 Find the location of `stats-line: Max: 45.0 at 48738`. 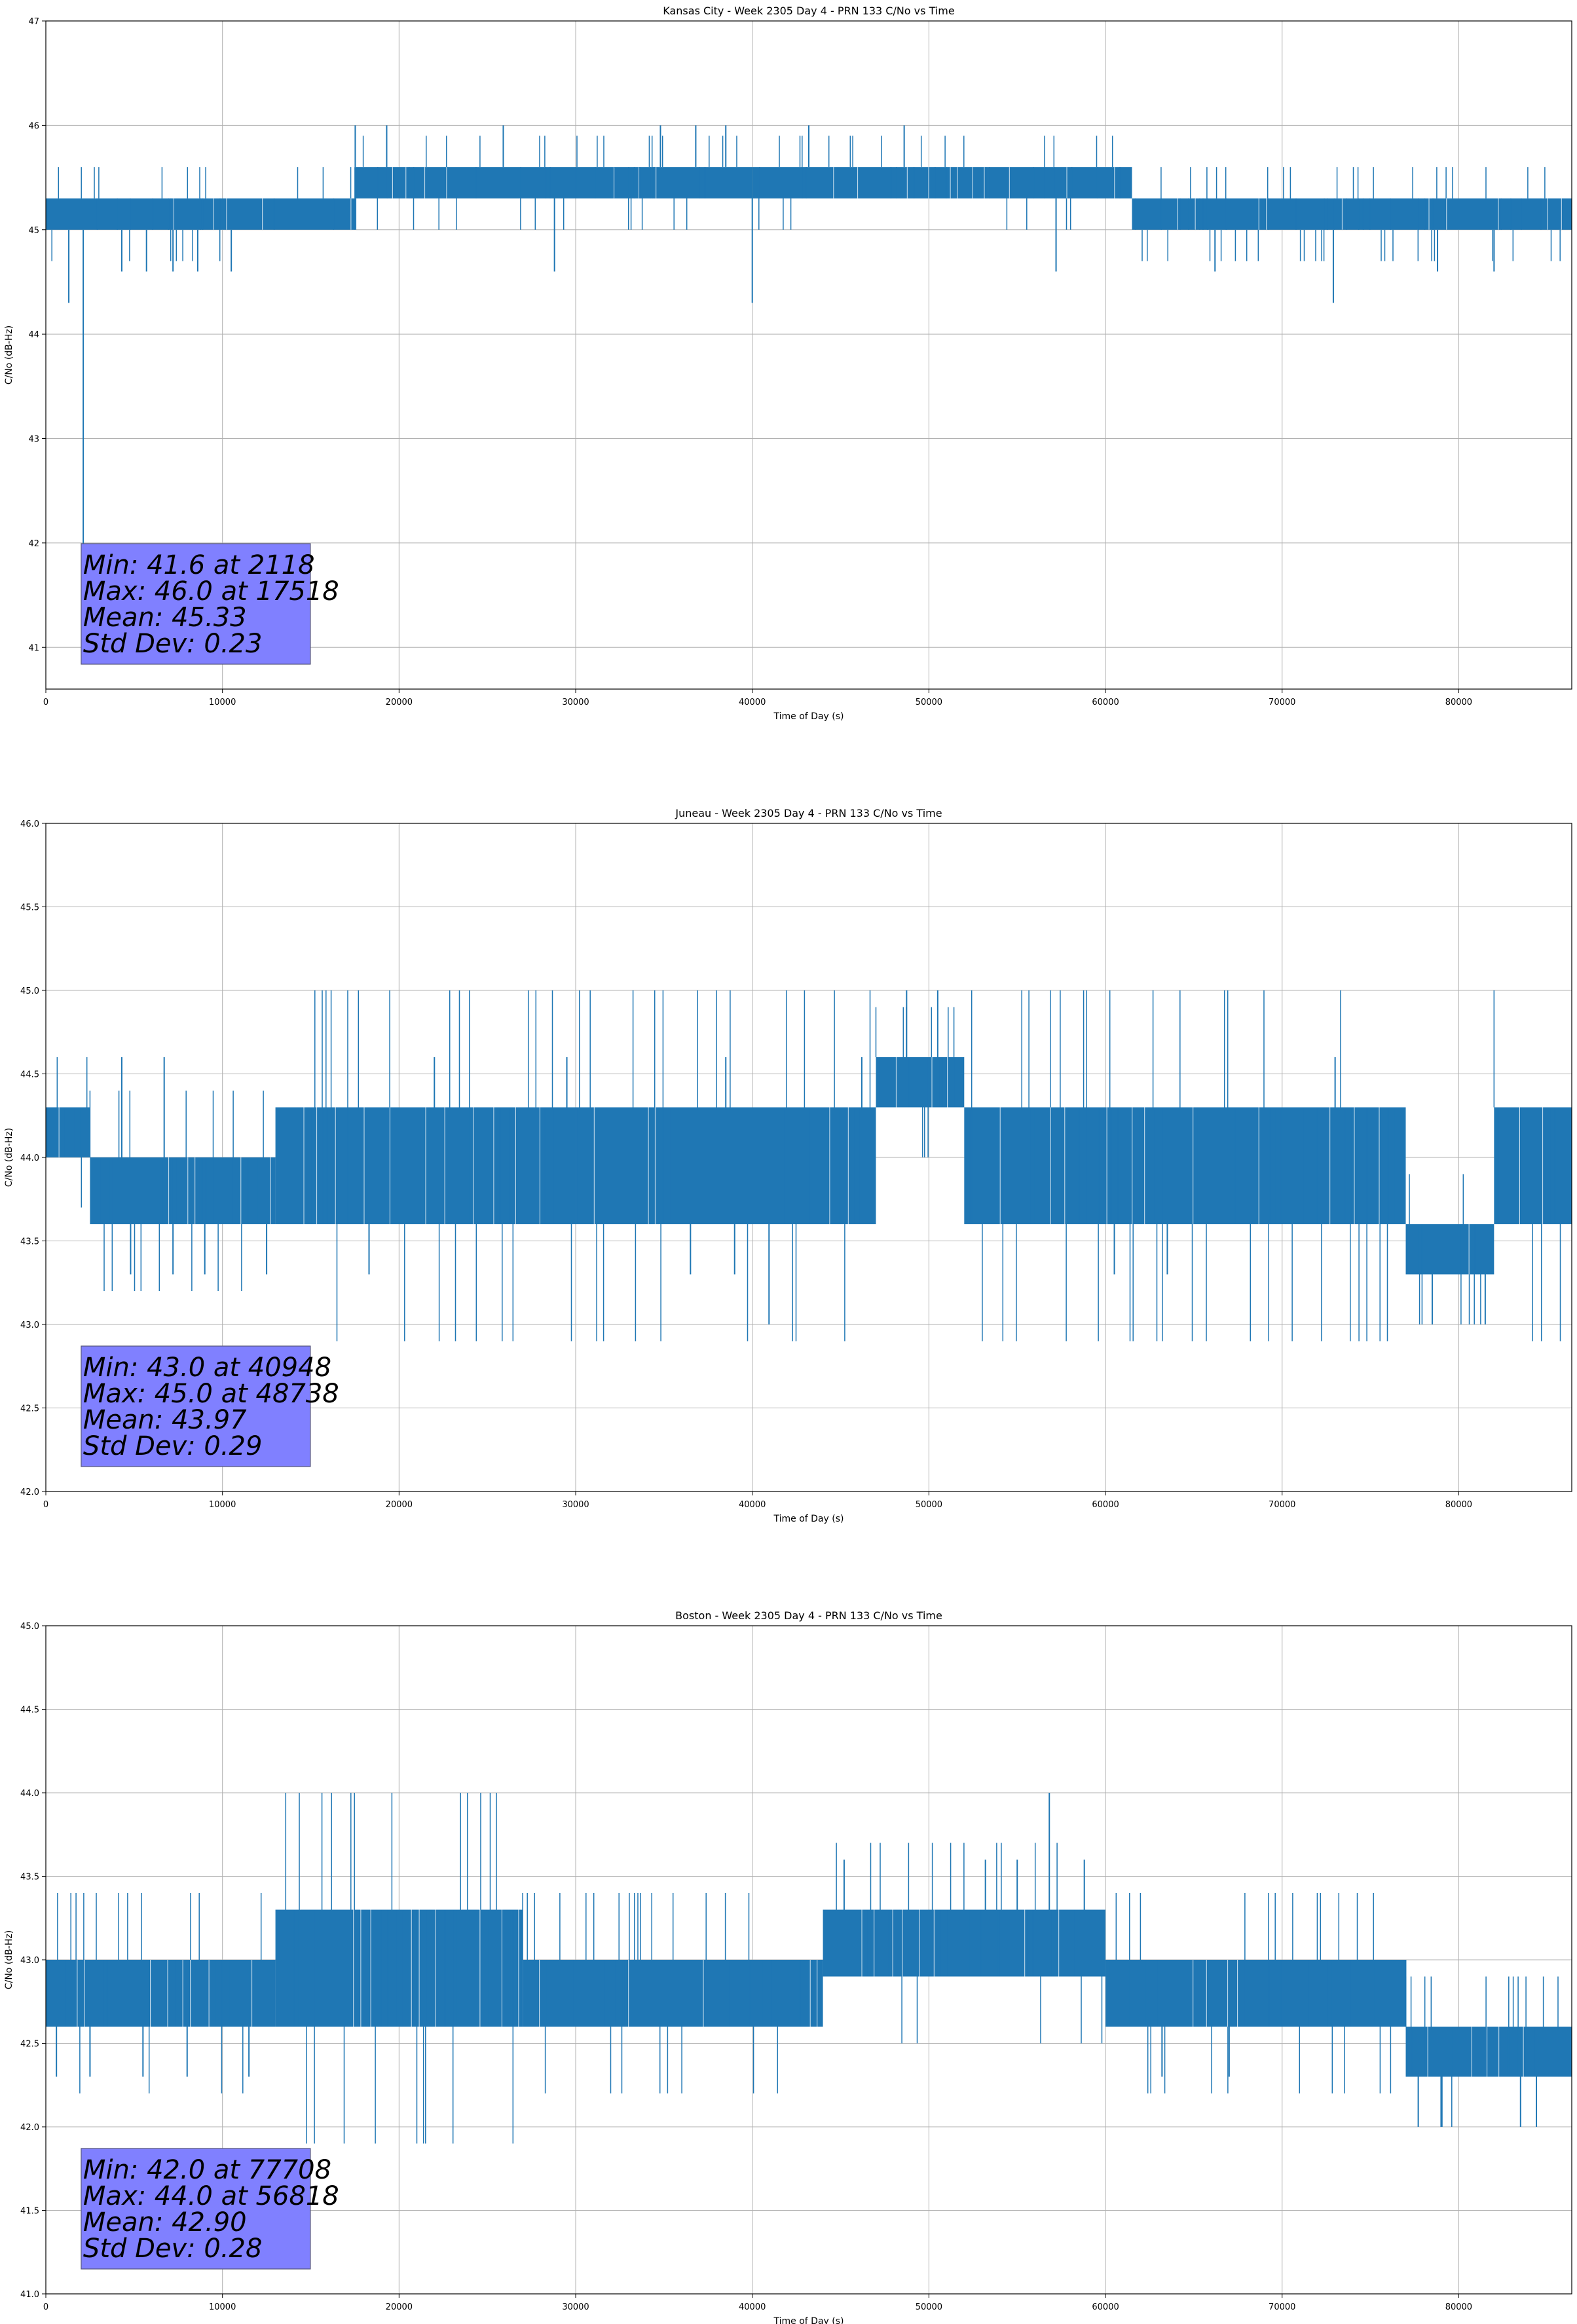

stats-line: Max: 45.0 at 48738 is located at coordinates (211, 1394).